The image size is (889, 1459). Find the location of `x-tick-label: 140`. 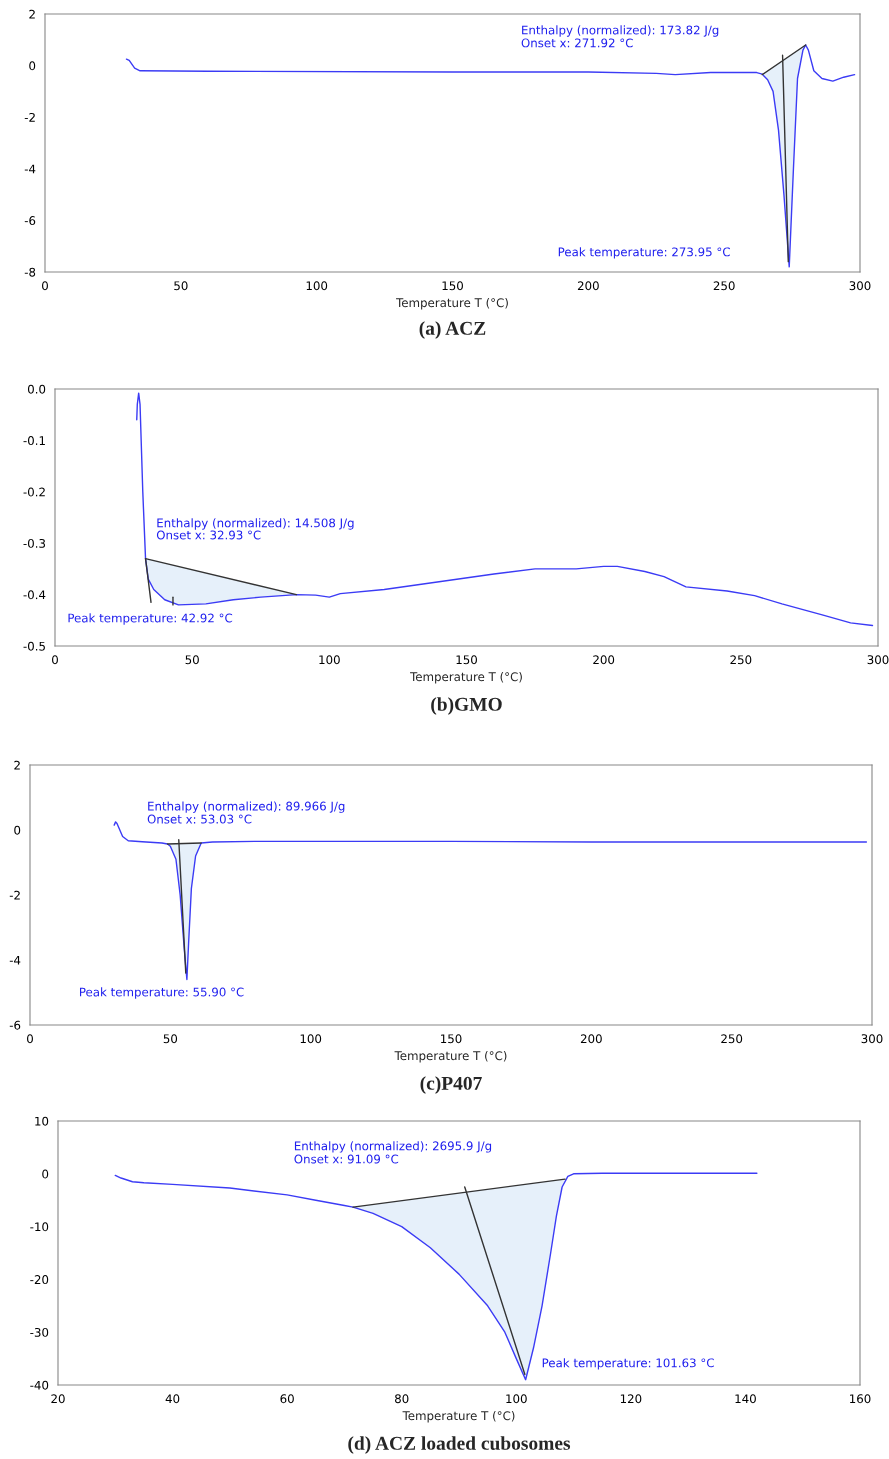

x-tick-label: 140 is located at coordinates (745, 1399).